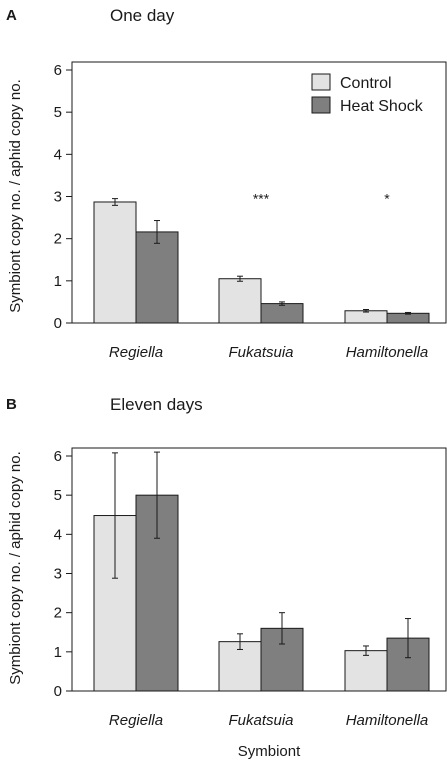 Image resolution: width=447 pixels, height=768 pixels. Describe the element at coordinates (321, 82) in the screenshot. I see `legend-swatch-control` at that location.